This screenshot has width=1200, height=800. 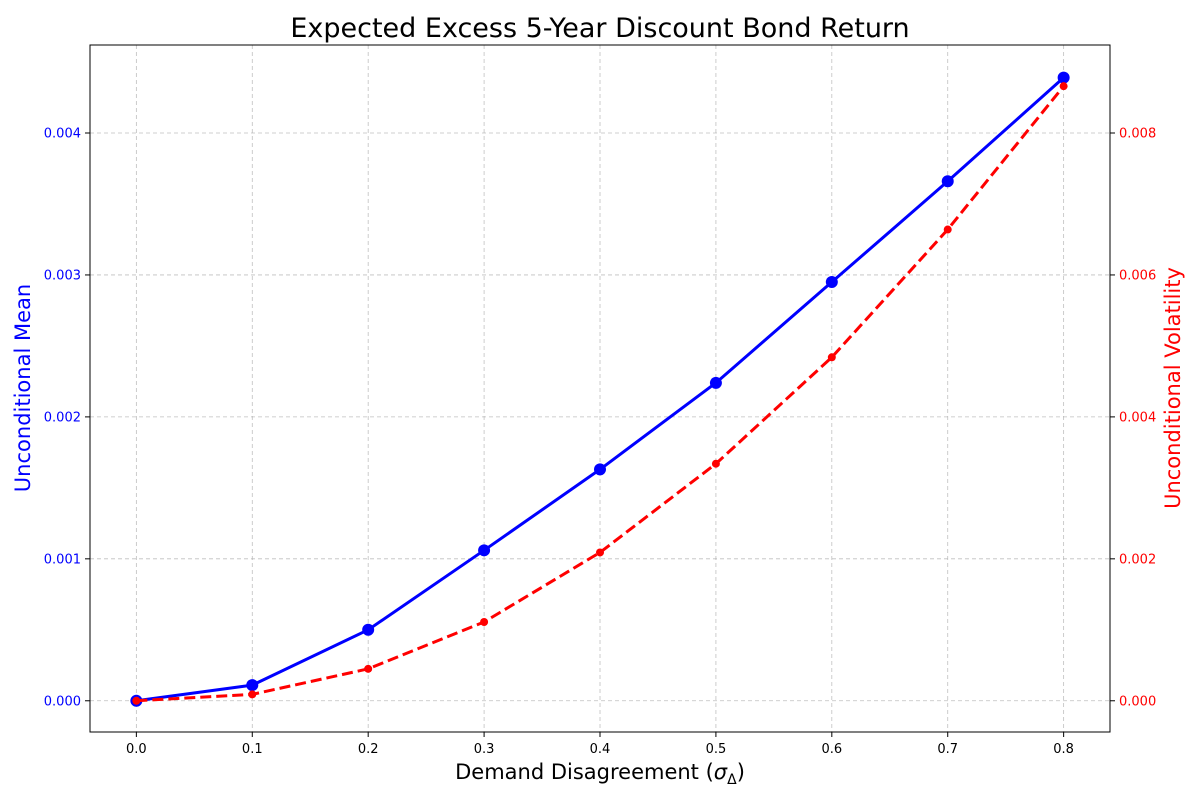 What do you see at coordinates (23, 388) in the screenshot?
I see `y-axis-left-label: Unconditional Mean` at bounding box center [23, 388].